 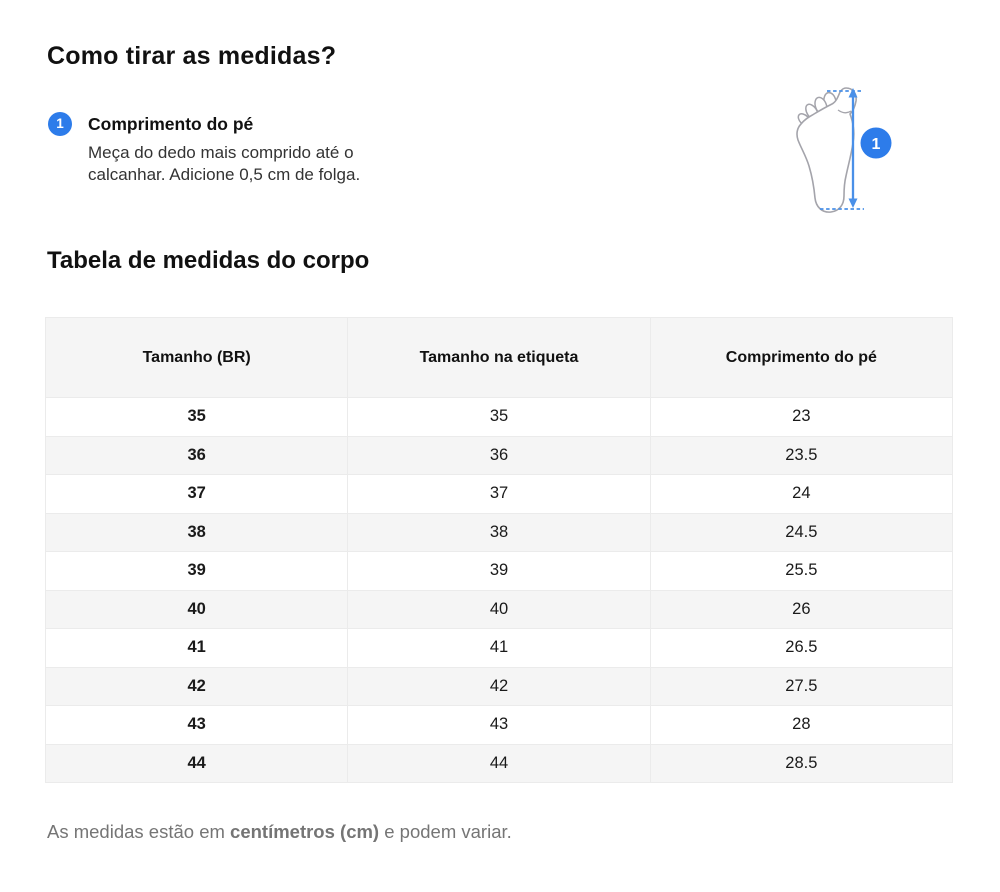 I want to click on page-title: Como tirar as medidas?, so click(x=192, y=56).